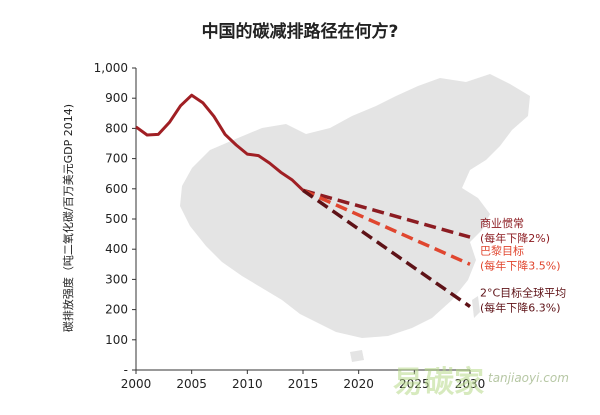  I want to click on watermark-logo: 易 碳家 tanjiaoyi.com, so click(481, 382).